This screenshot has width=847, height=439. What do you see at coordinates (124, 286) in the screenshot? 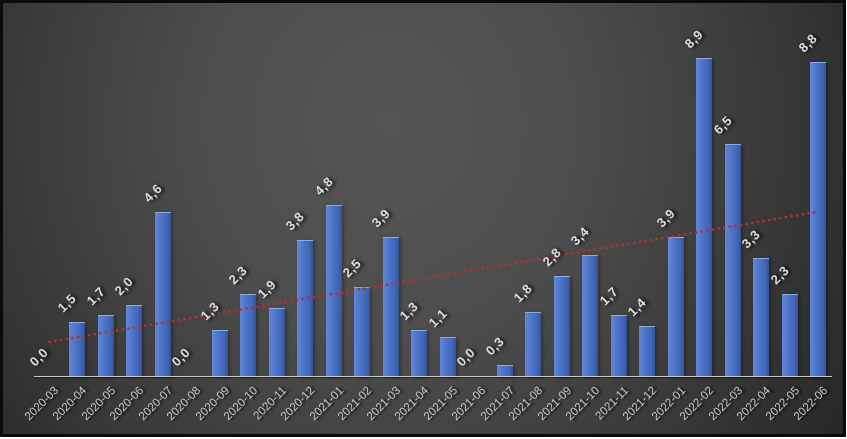
I see `data-label-2020-06: 2,0` at bounding box center [124, 286].